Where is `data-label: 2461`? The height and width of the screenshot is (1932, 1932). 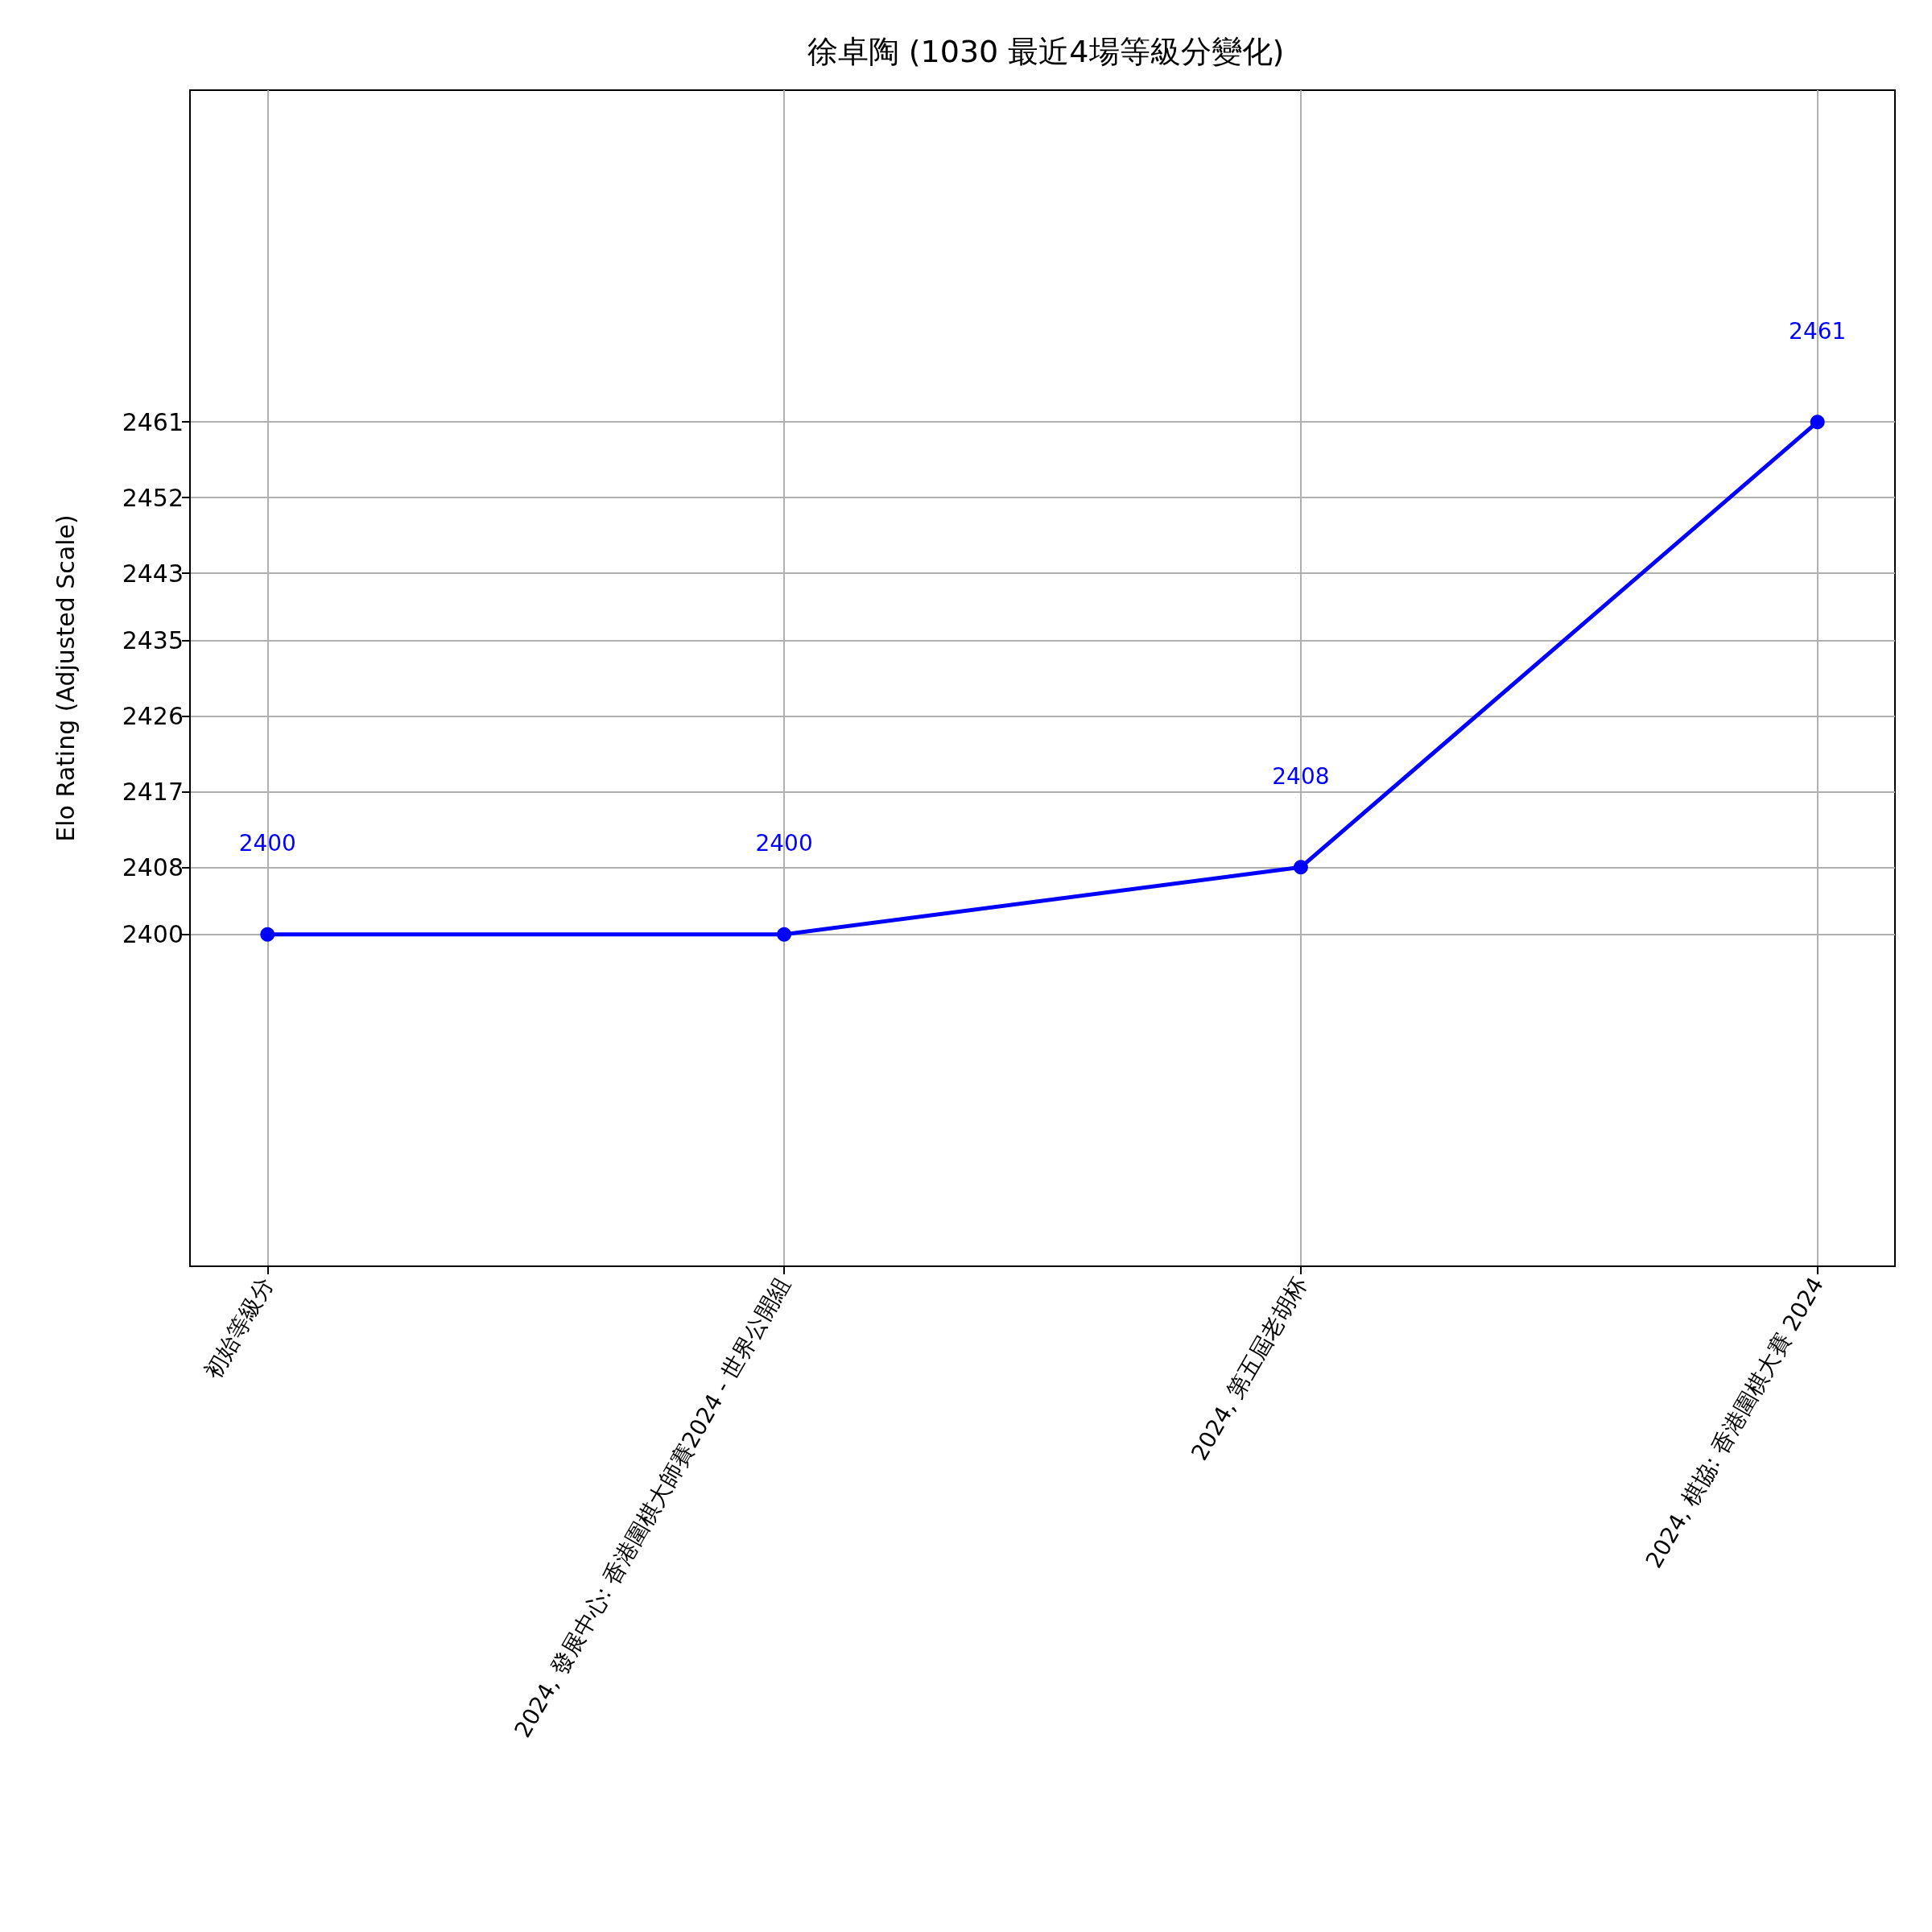
data-label: 2461 is located at coordinates (1818, 331).